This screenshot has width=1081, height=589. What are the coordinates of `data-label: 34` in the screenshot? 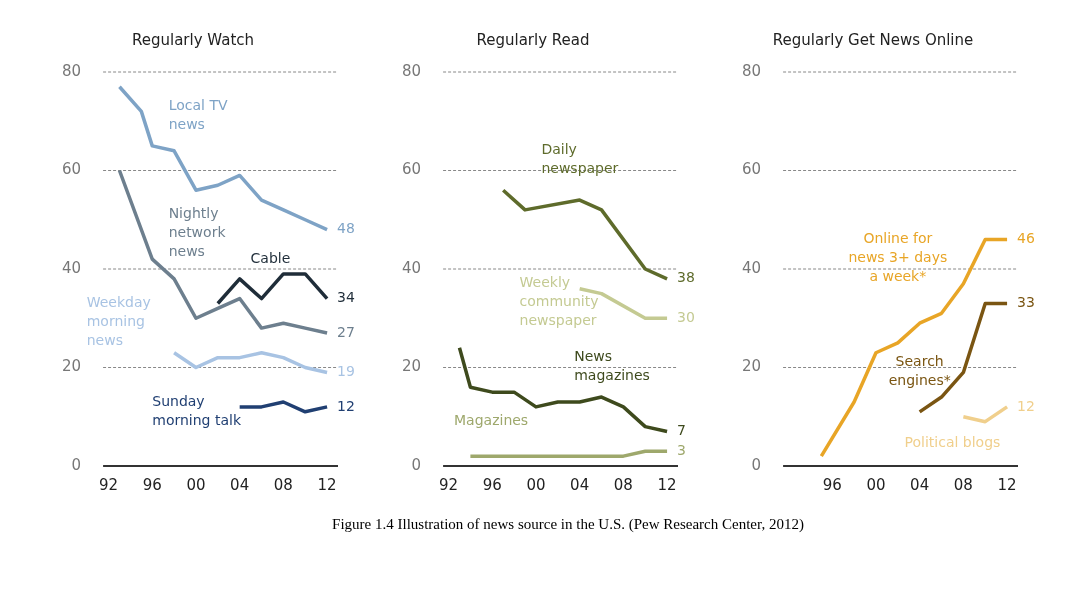 It's located at (346, 297).